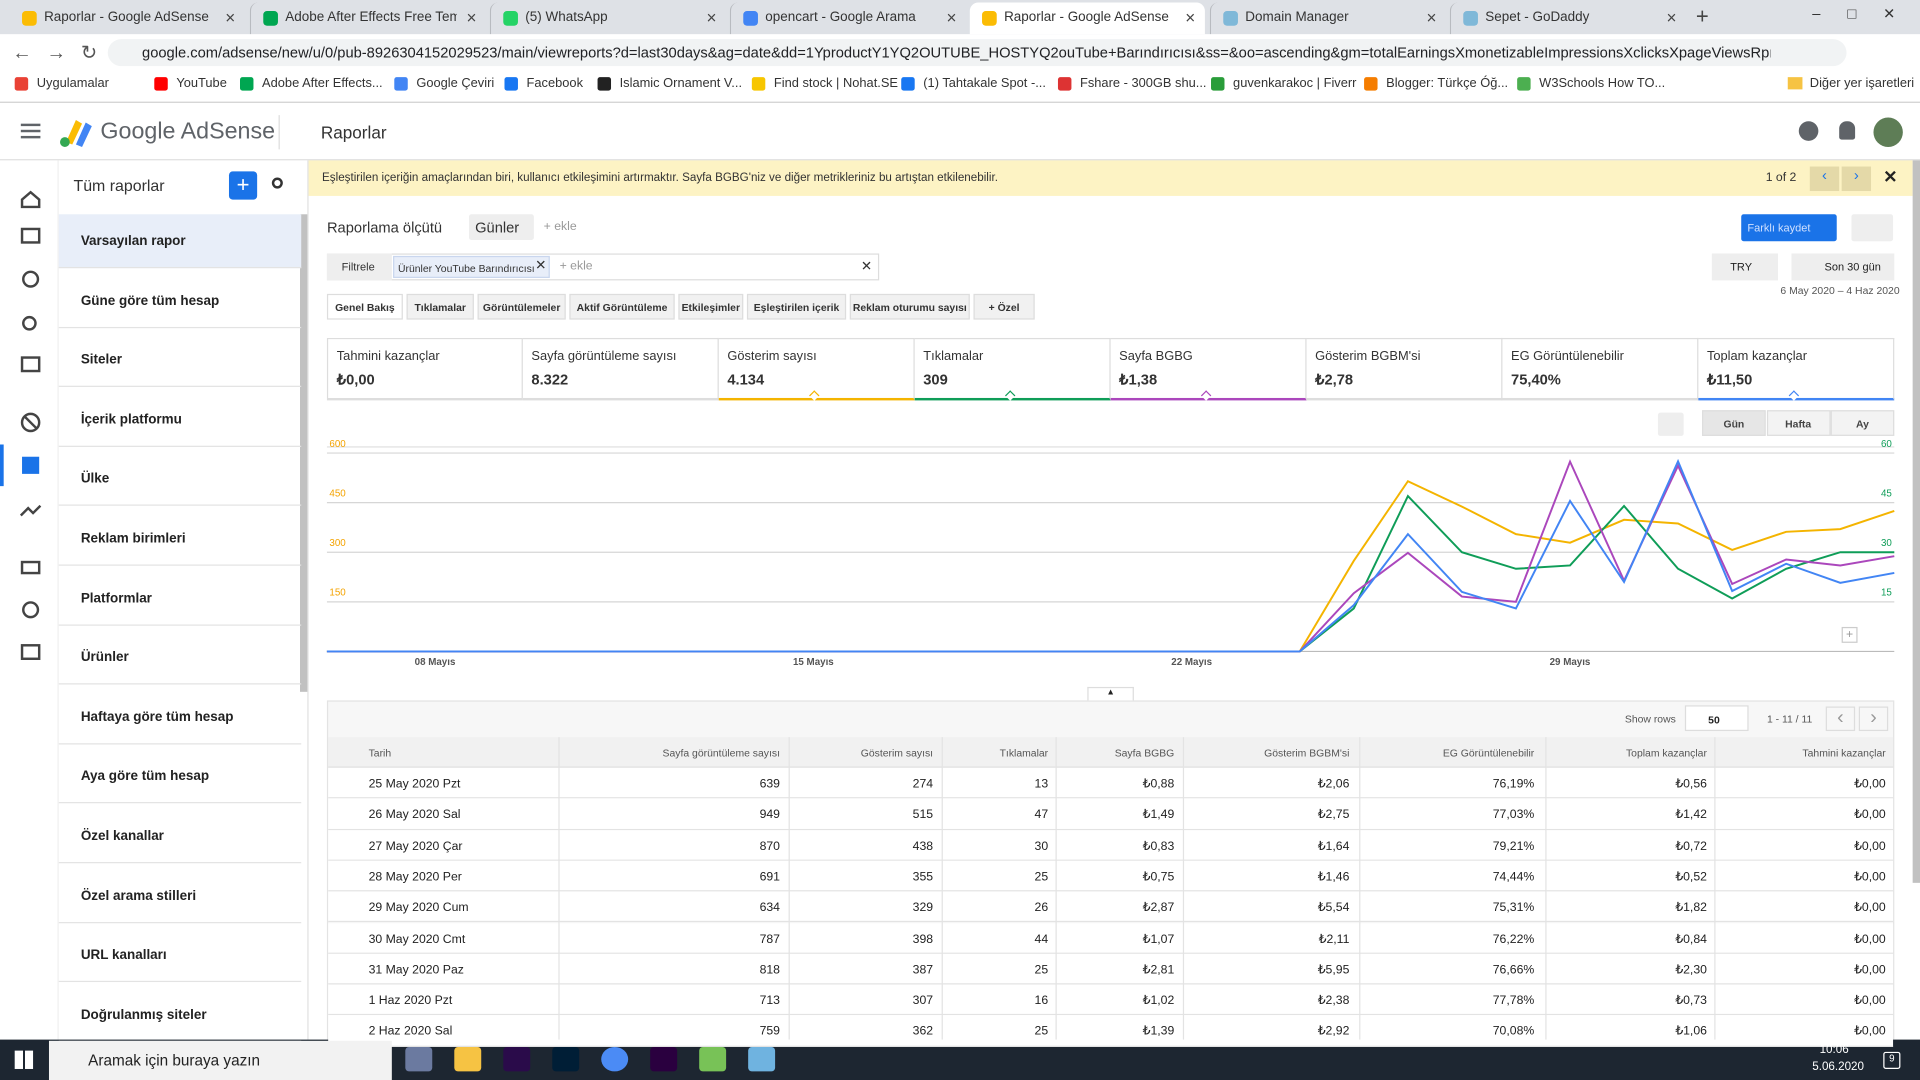  I want to click on new-report-button: +, so click(243, 185).